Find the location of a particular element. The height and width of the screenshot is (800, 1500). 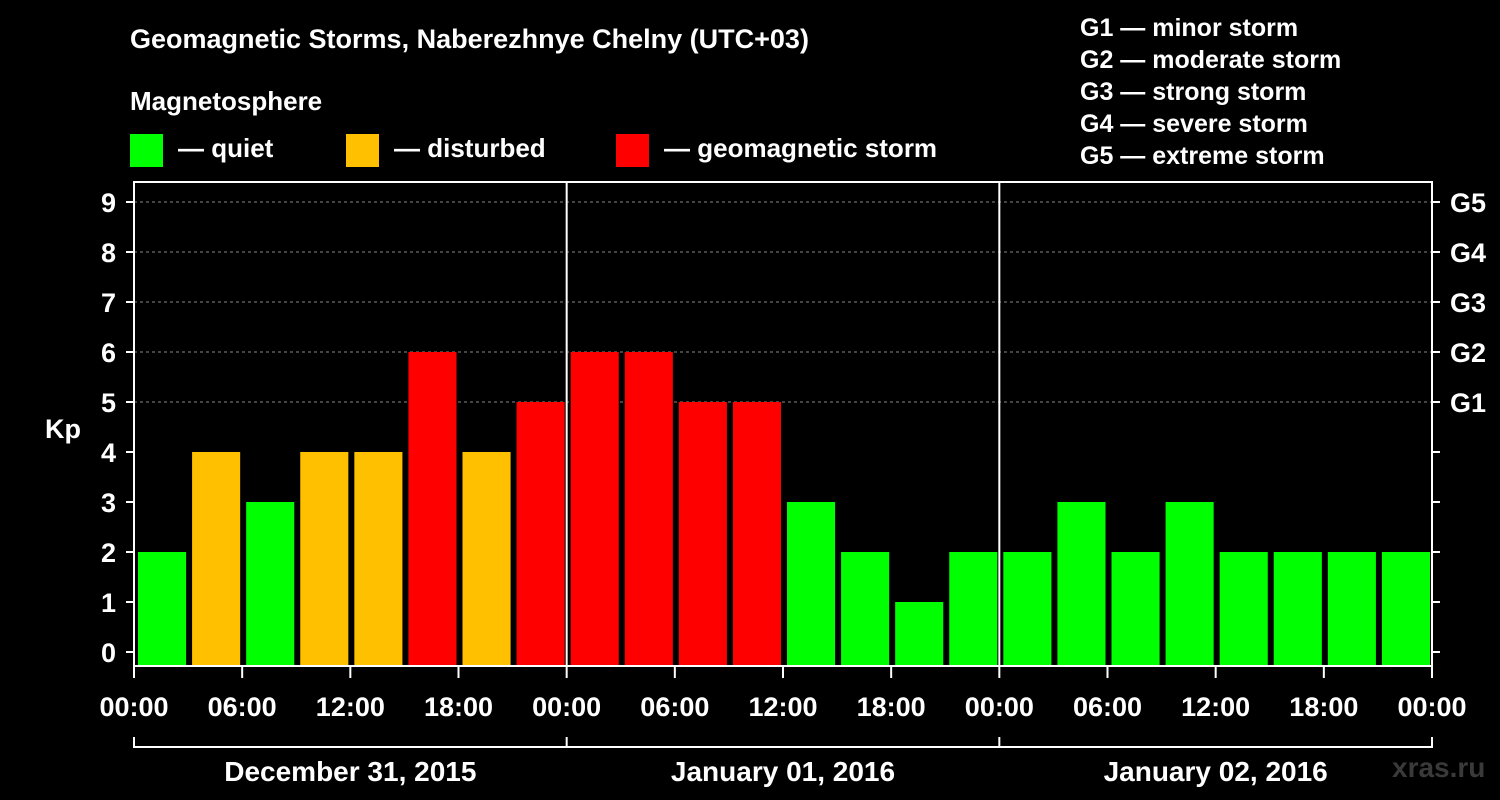

disturbed-swatch is located at coordinates (362, 150).